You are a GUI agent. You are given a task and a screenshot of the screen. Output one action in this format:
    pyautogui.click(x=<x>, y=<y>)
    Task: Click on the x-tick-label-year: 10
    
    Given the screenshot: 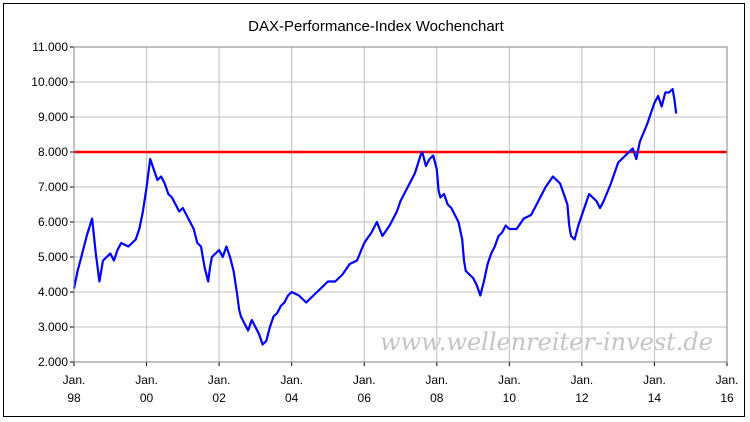 What is the action you would take?
    pyautogui.click(x=510, y=398)
    